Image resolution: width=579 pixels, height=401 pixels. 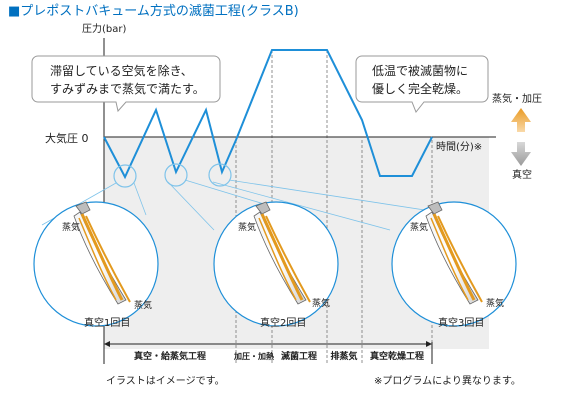 I want to click on phase-timeline: 真空・給蒸気工程 加圧・加熱 滅菌工程 排蒸気 真空乾燥工程, so click(x=268, y=352).